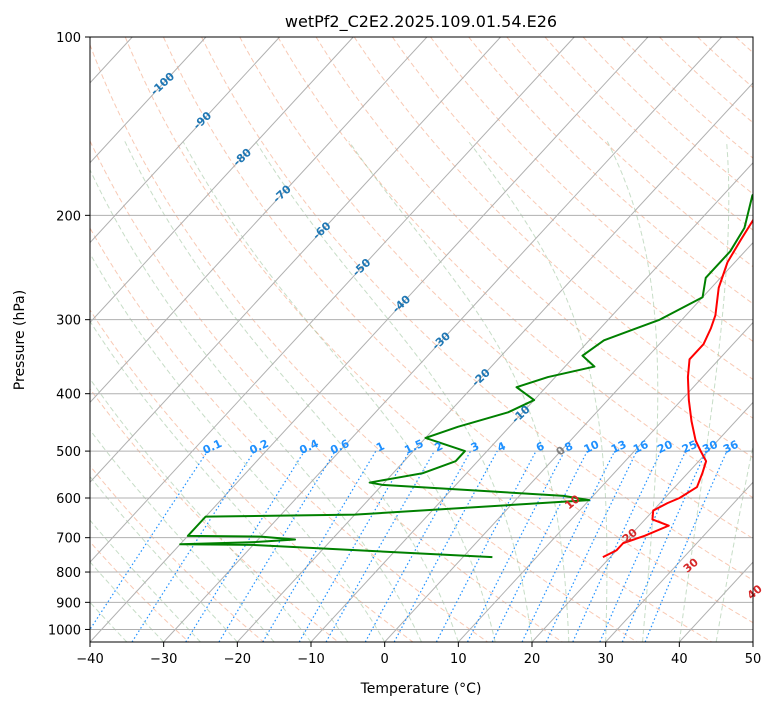 Image resolution: width=775 pixels, height=708 pixels. What do you see at coordinates (385, 659) in the screenshot?
I see `x-tick-label: 0` at bounding box center [385, 659].